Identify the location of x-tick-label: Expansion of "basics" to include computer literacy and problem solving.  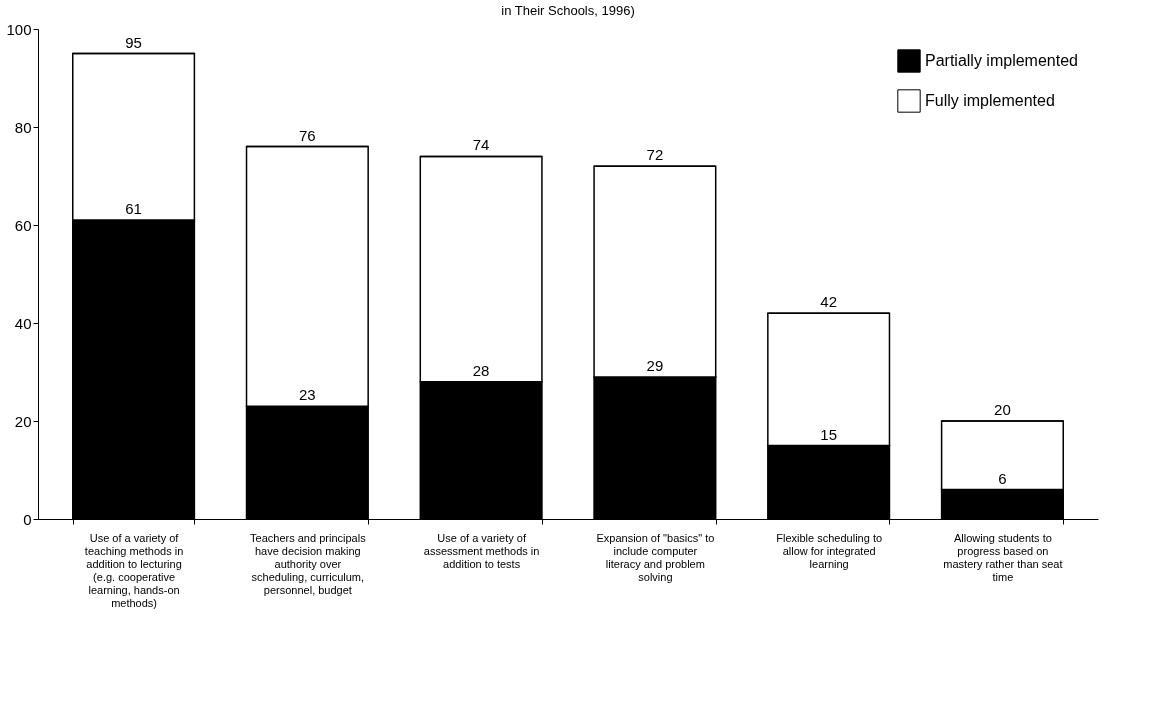
(655, 557).